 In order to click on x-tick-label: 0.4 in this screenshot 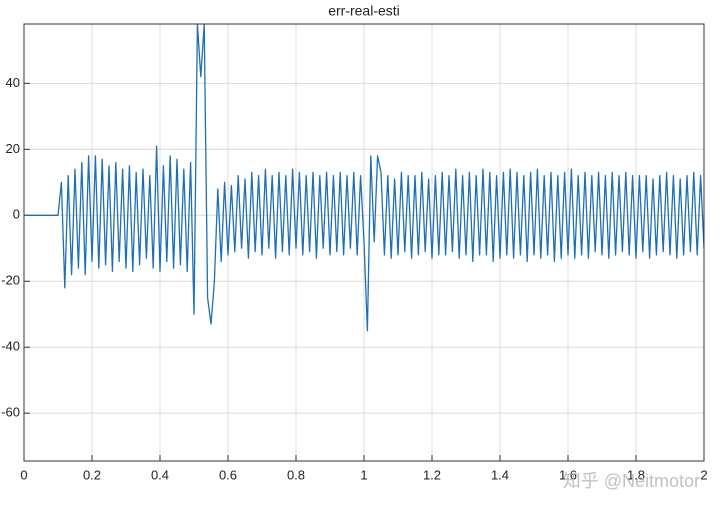, I will do `click(160, 474)`.